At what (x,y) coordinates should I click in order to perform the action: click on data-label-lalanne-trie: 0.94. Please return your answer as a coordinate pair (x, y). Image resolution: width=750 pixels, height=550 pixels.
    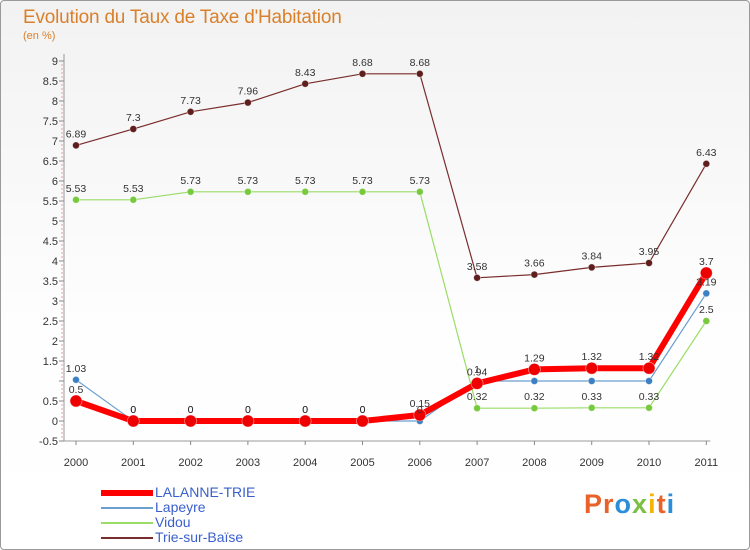
    Looking at the image, I should click on (477, 372).